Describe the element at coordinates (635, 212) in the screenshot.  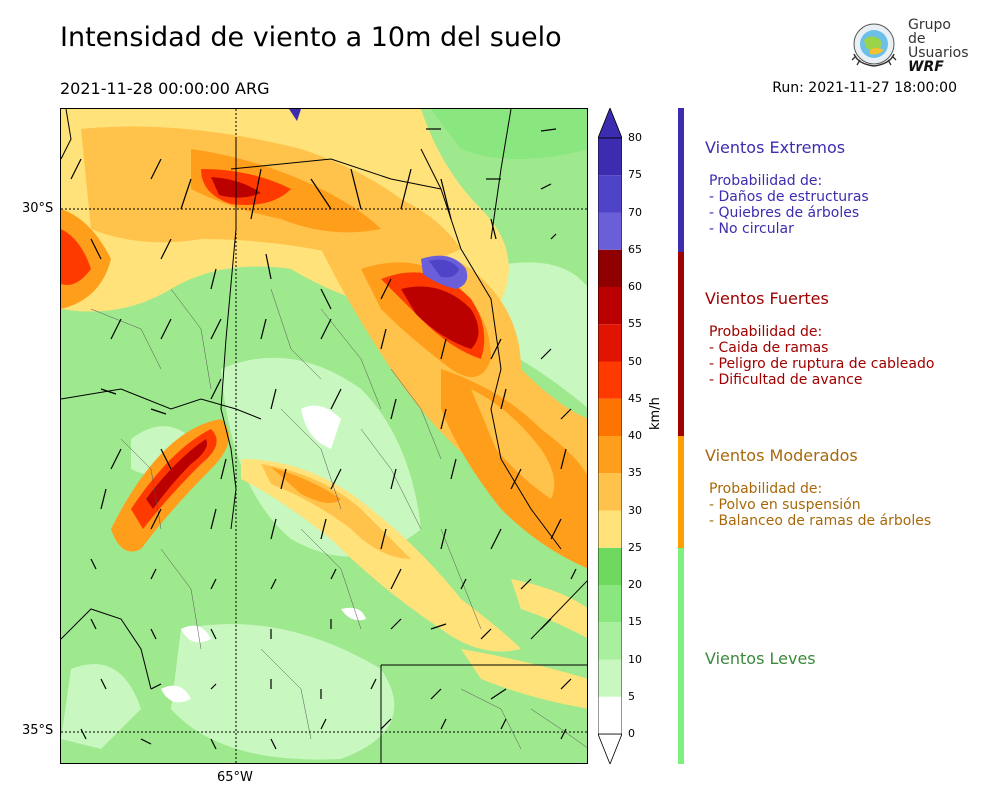
I see `colorbar-tick-label: 70` at that location.